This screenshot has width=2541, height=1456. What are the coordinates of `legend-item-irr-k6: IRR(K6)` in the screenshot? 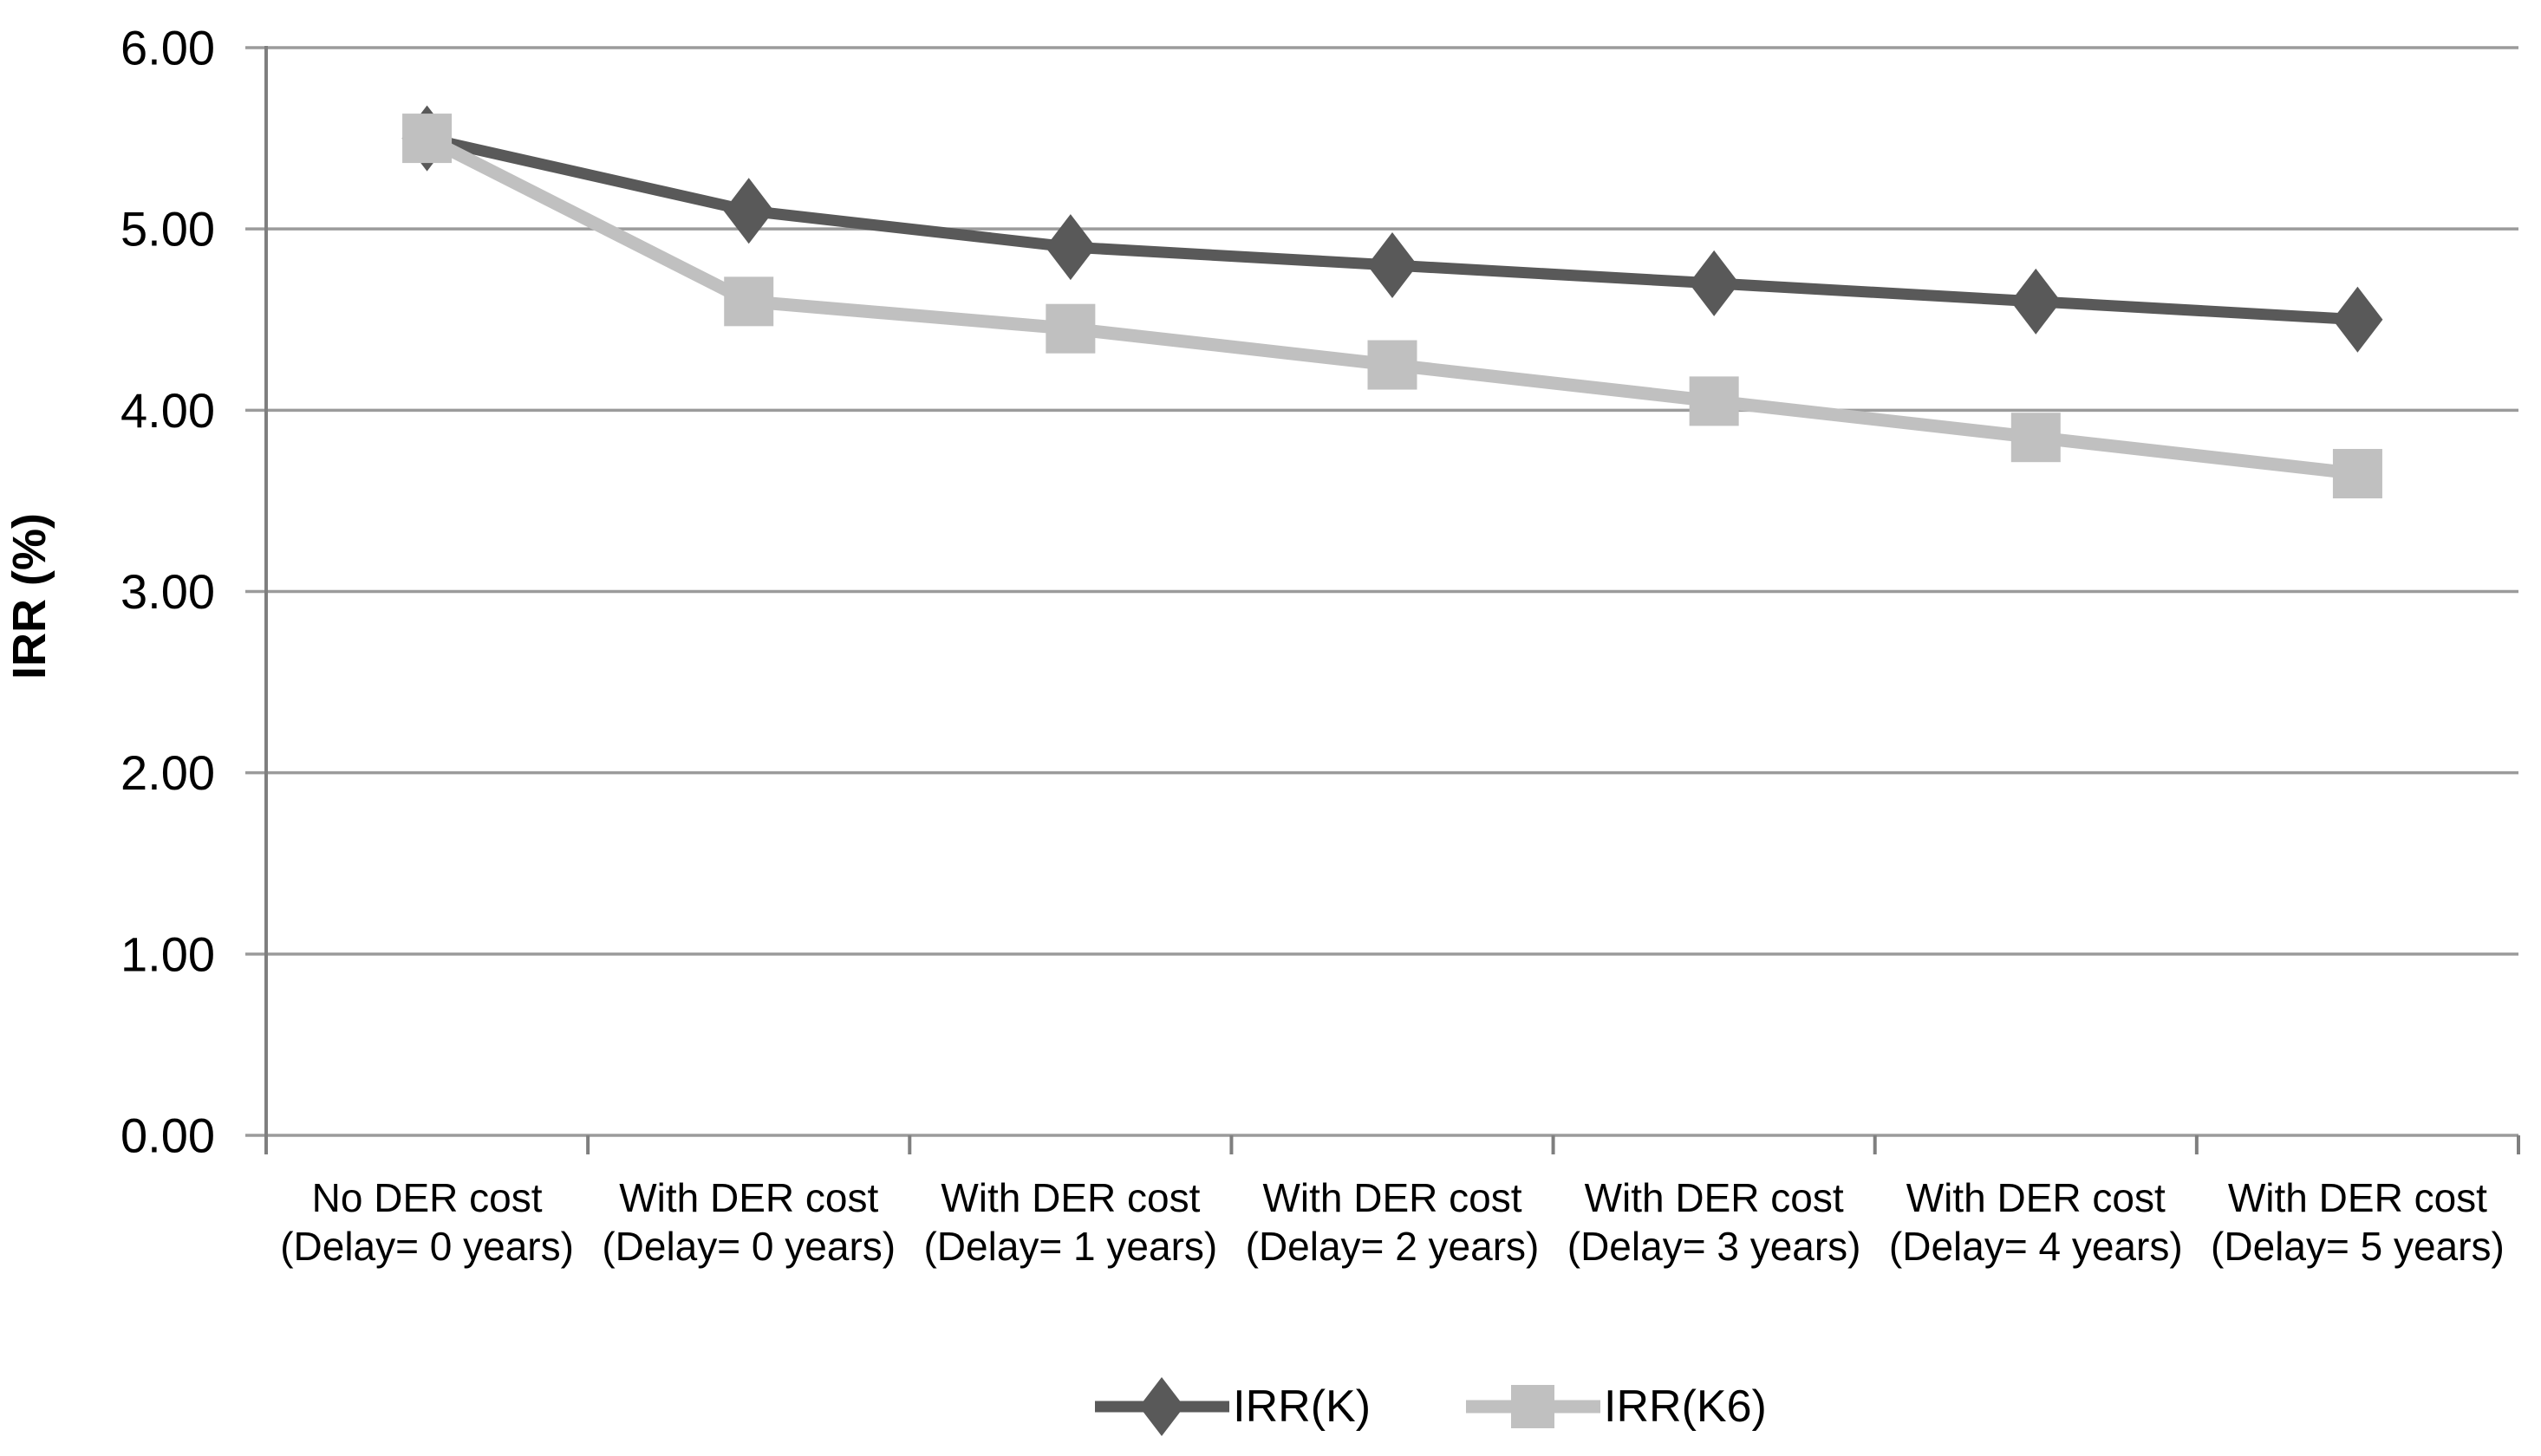 It's located at (1617, 1406).